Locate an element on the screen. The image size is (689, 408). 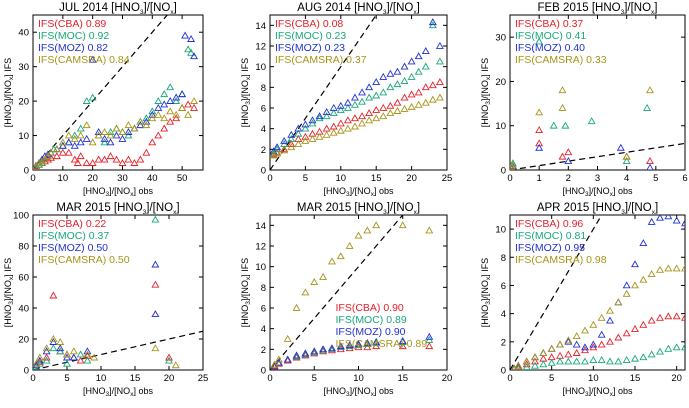
legend-entry-cba: IFS(CBA) 0.90 is located at coordinates (369, 308).